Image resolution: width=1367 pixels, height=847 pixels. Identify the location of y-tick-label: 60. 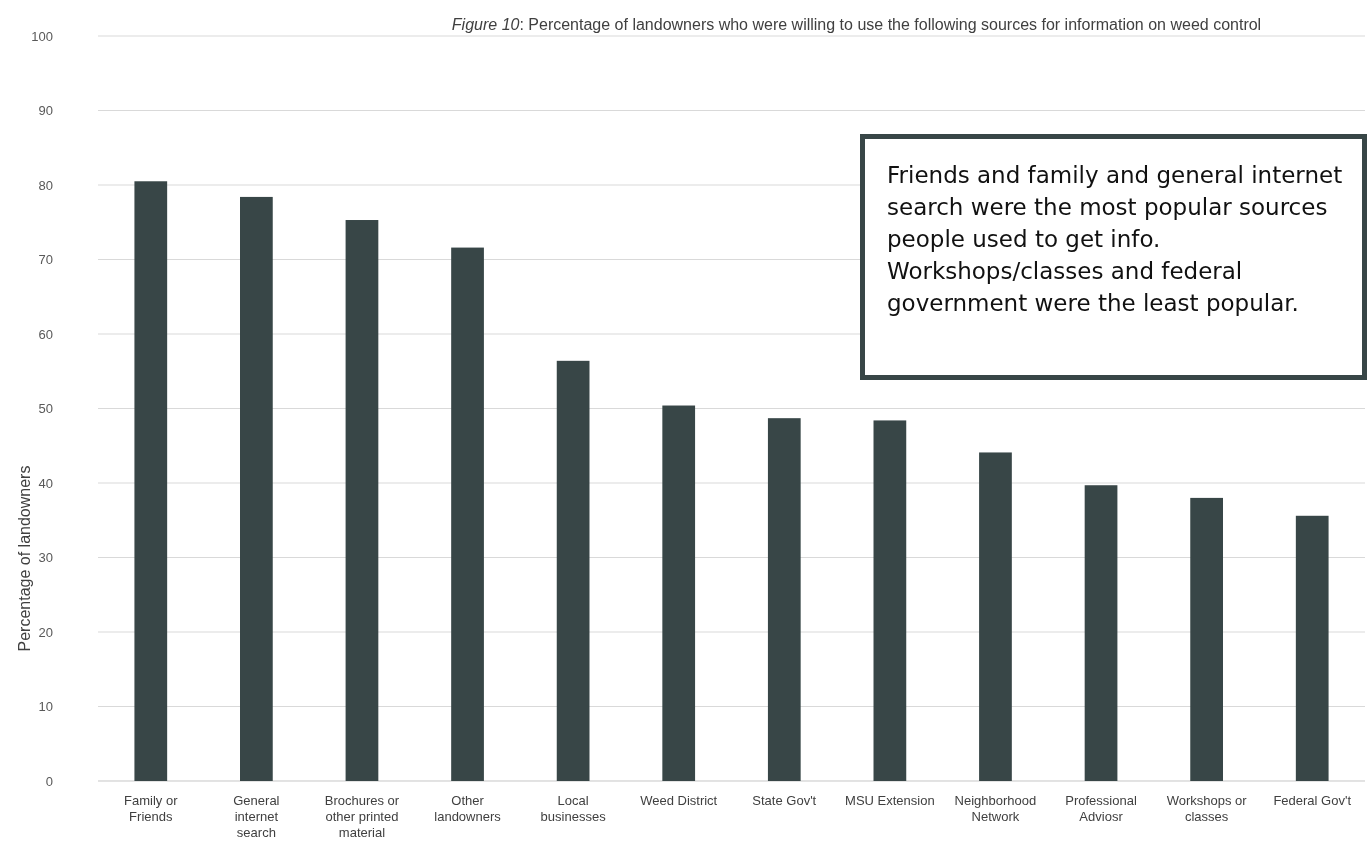
(45, 334).